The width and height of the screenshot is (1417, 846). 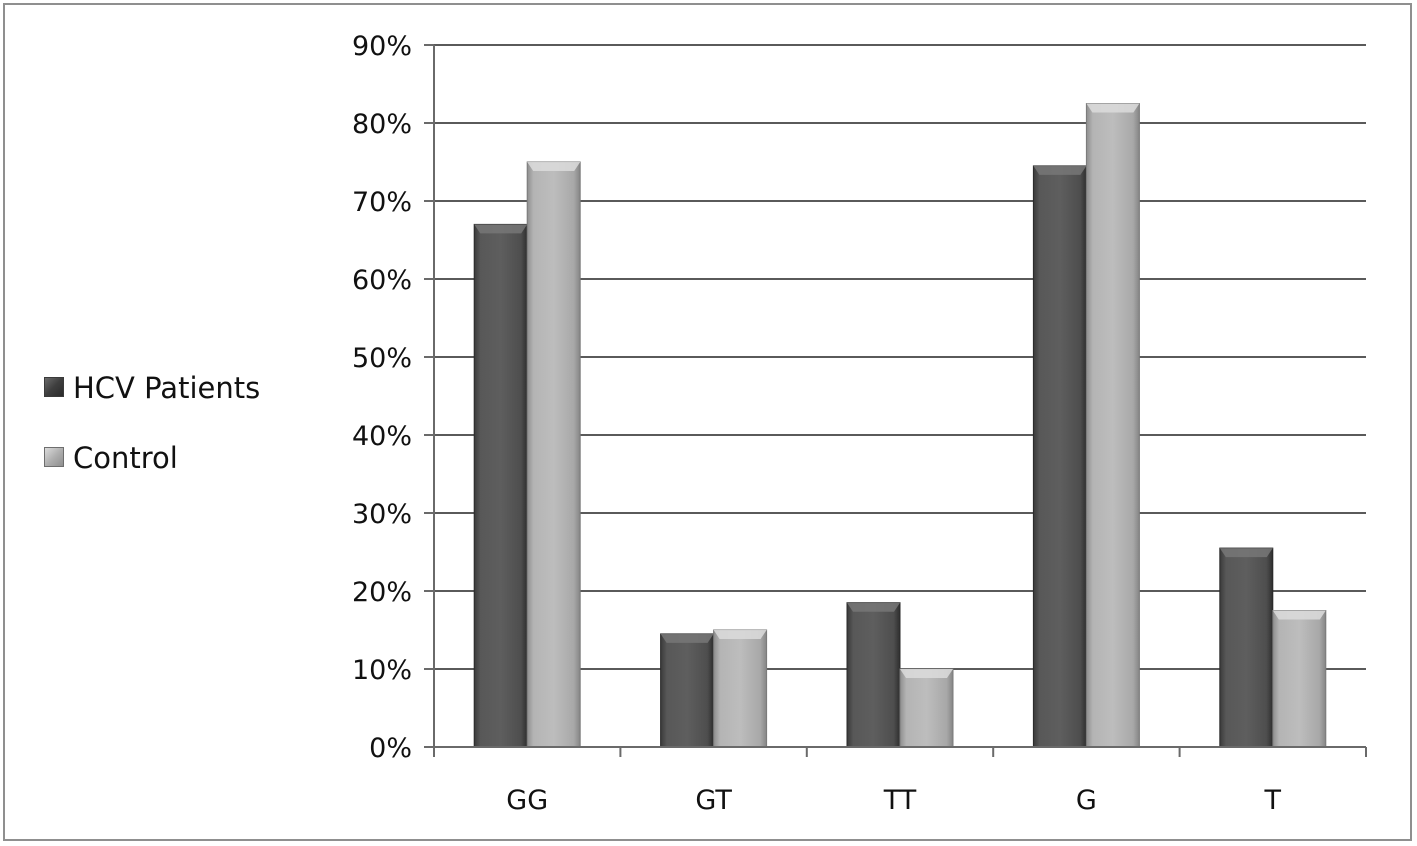 I want to click on x-tick-label-tt: TT, so click(x=900, y=800).